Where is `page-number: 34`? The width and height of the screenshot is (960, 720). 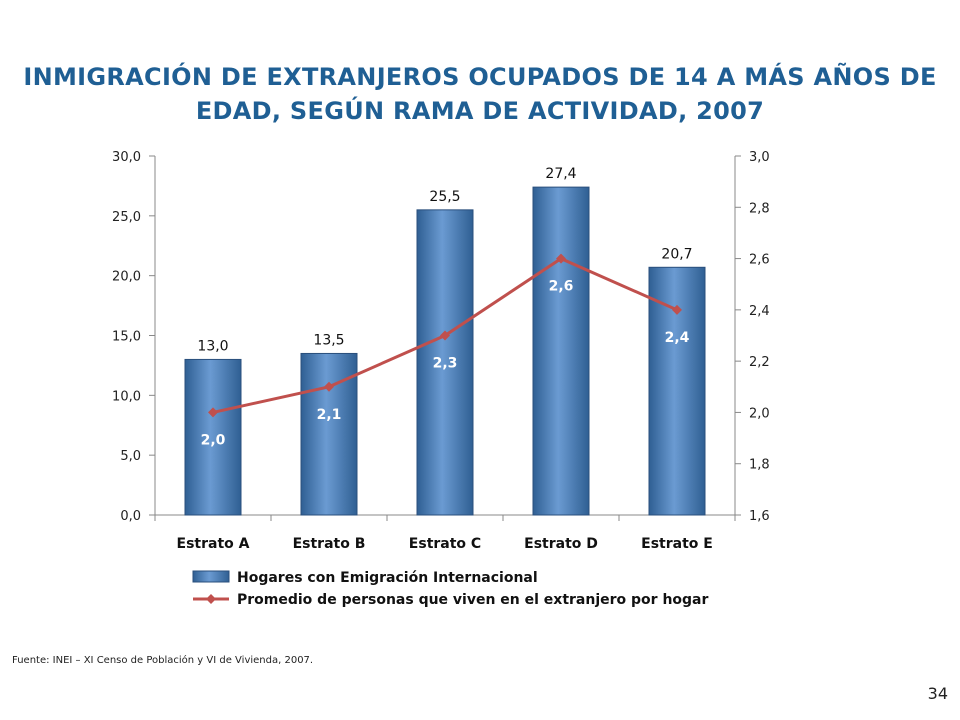 page-number: 34 is located at coordinates (937, 693).